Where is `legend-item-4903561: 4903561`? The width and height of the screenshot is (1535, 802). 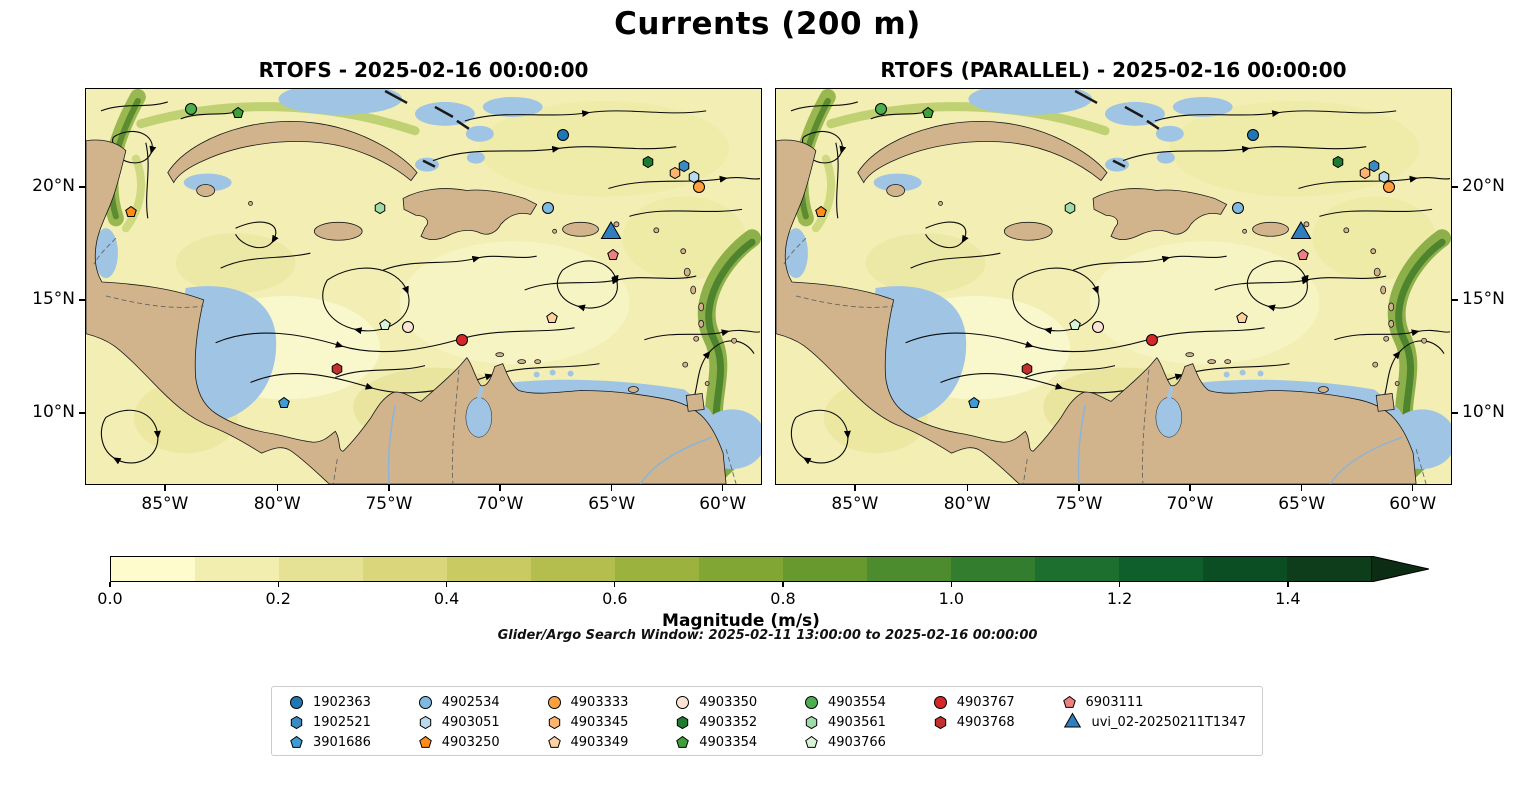 legend-item-4903561: 4903561 is located at coordinates (844, 722).